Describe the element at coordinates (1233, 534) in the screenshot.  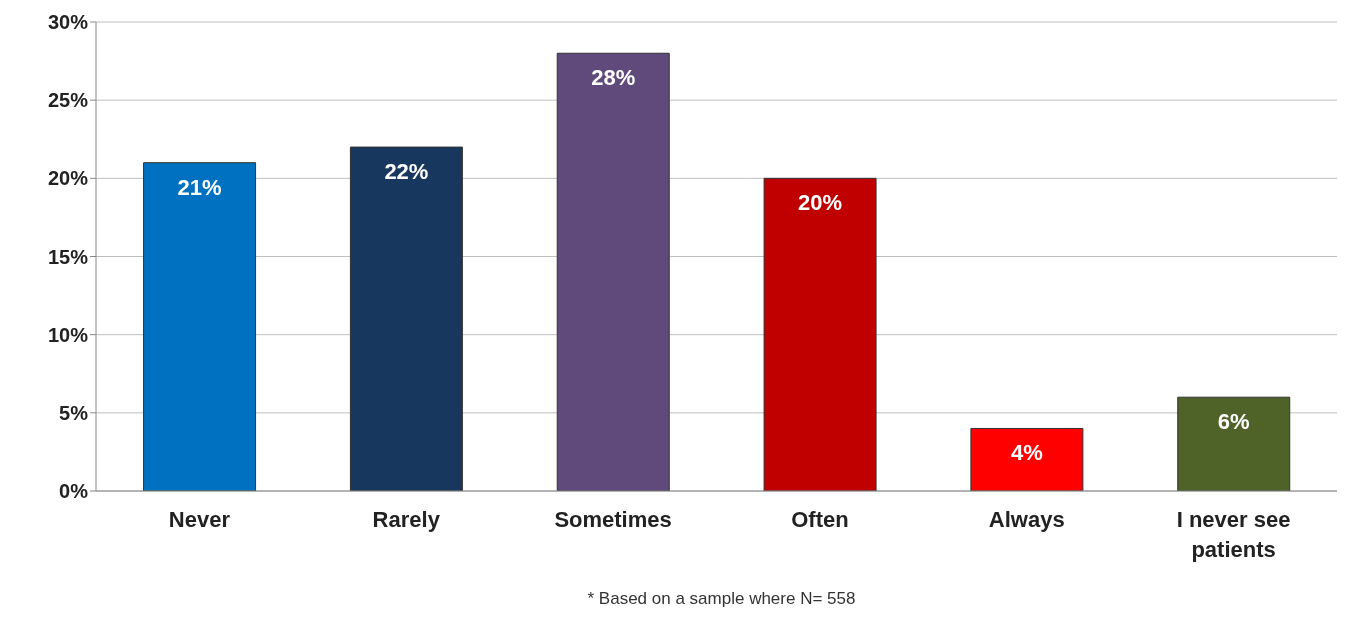
I see `x-tick-label: I never see patients` at that location.